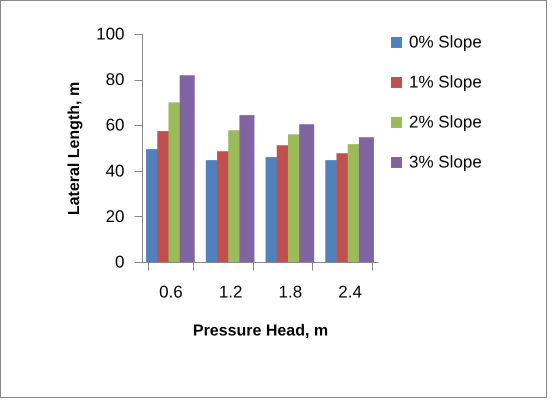 This screenshot has width=553, height=406. Describe the element at coordinates (119, 262) in the screenshot. I see `y-tick-label: 0` at that location.